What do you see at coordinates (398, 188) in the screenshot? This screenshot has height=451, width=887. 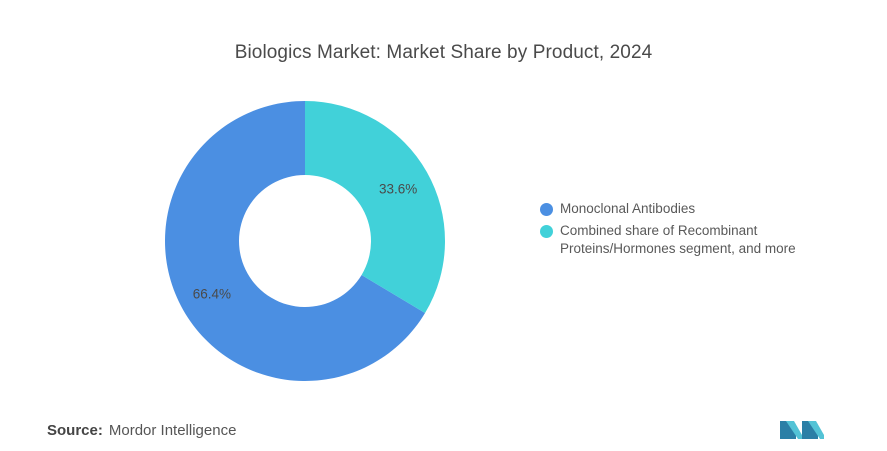 I see `label-recombinant: 33.6%` at bounding box center [398, 188].